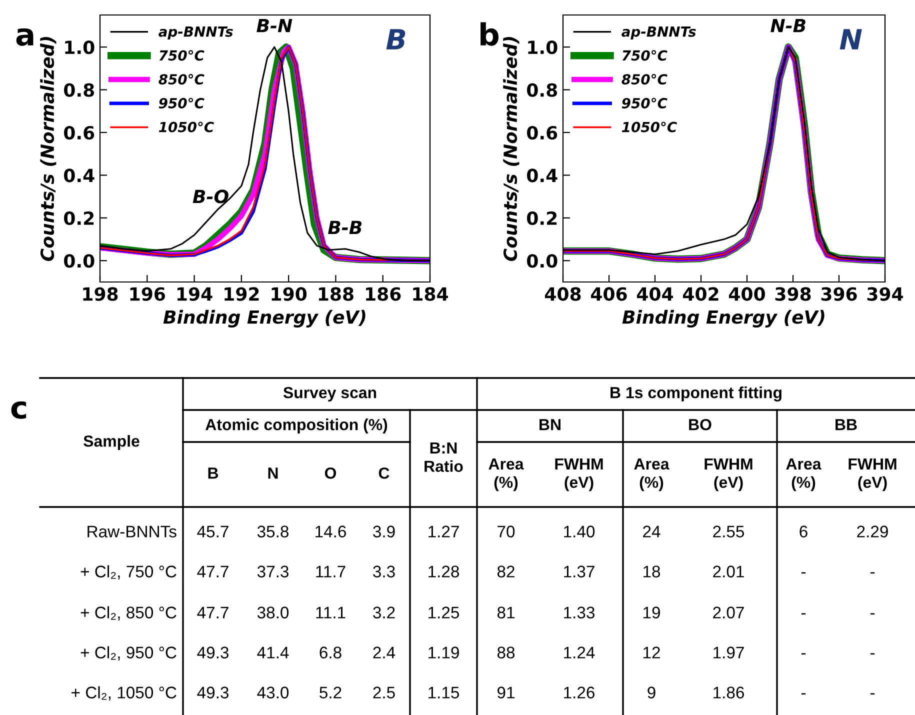 Image resolution: width=915 pixels, height=715 pixels. I want to click on x-tick-label: 198, so click(100, 294).